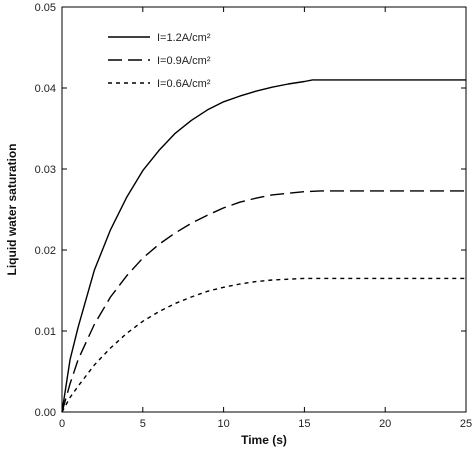 The height and width of the screenshot is (451, 474). Describe the element at coordinates (264, 440) in the screenshot. I see `x-axis-title: Time (s)` at that location.